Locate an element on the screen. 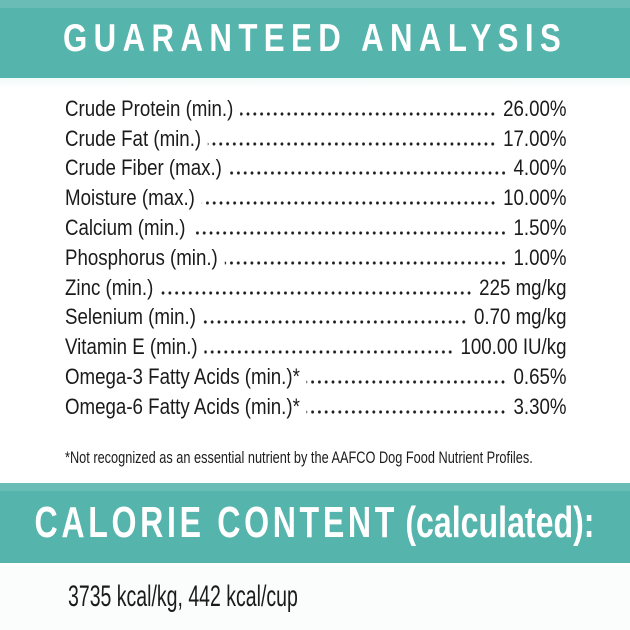 Image resolution: width=630 pixels, height=630 pixels. table-row: Vitamin E (min.) 100.00 IU/kg is located at coordinates (316, 345).